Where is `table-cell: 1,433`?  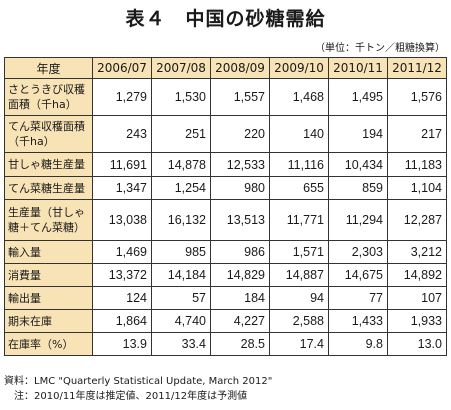 table-cell: 1,433 is located at coordinates (358, 321).